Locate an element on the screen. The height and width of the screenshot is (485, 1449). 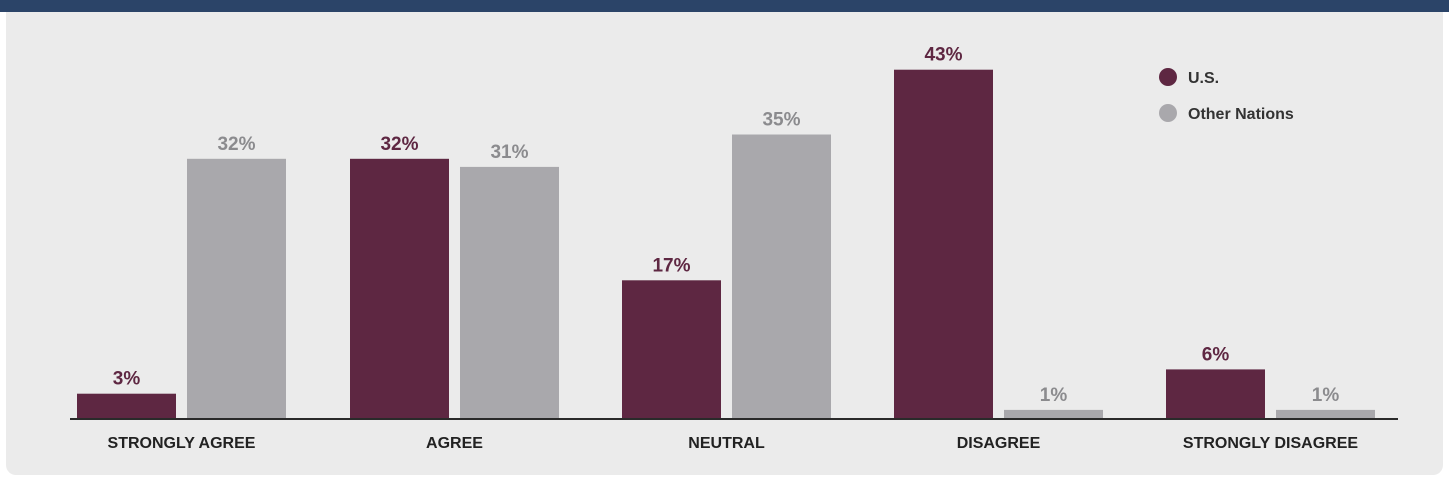
value-label-us-2: 17% is located at coordinates (671, 265).